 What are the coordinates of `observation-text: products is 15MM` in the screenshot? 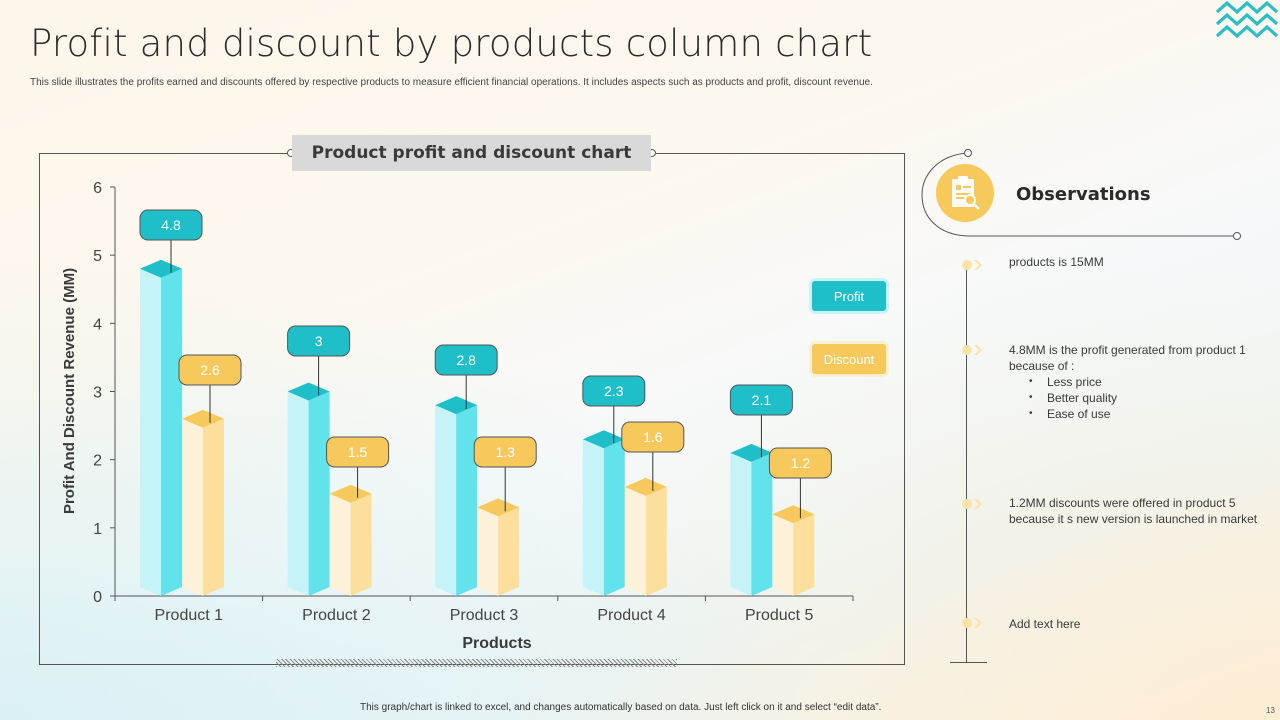 It's located at (1056, 262).